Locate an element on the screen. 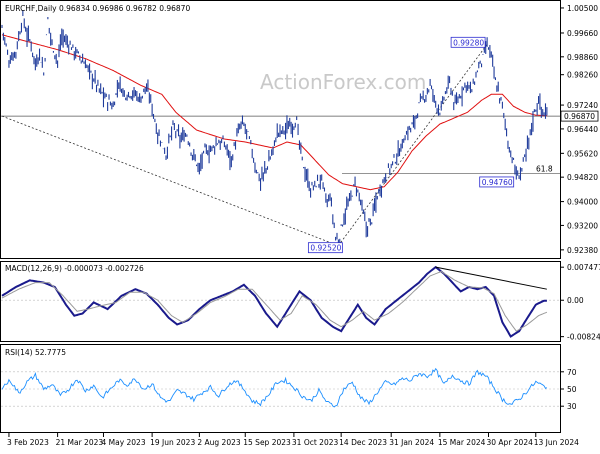 The width and height of the screenshot is (600, 454). watermark: ActionForex.com is located at coordinates (343, 82).